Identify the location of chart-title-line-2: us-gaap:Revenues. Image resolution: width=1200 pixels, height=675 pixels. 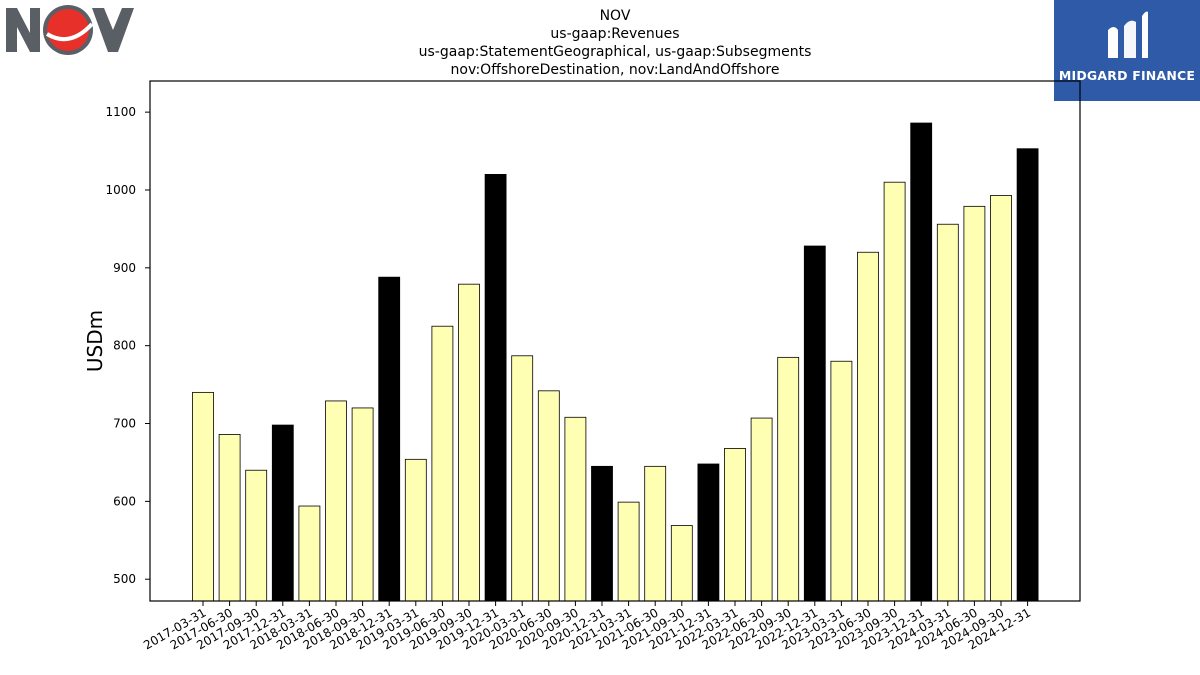
(615, 34).